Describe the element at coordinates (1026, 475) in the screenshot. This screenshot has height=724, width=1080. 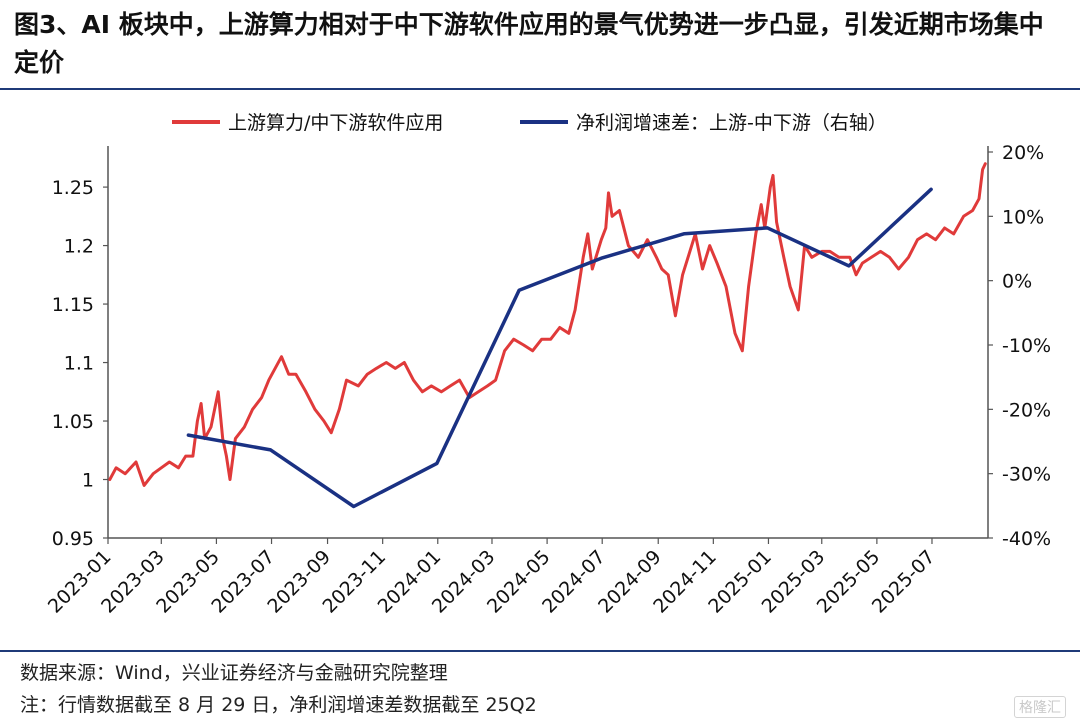
I see `y-right-tick-label: -30%` at that location.